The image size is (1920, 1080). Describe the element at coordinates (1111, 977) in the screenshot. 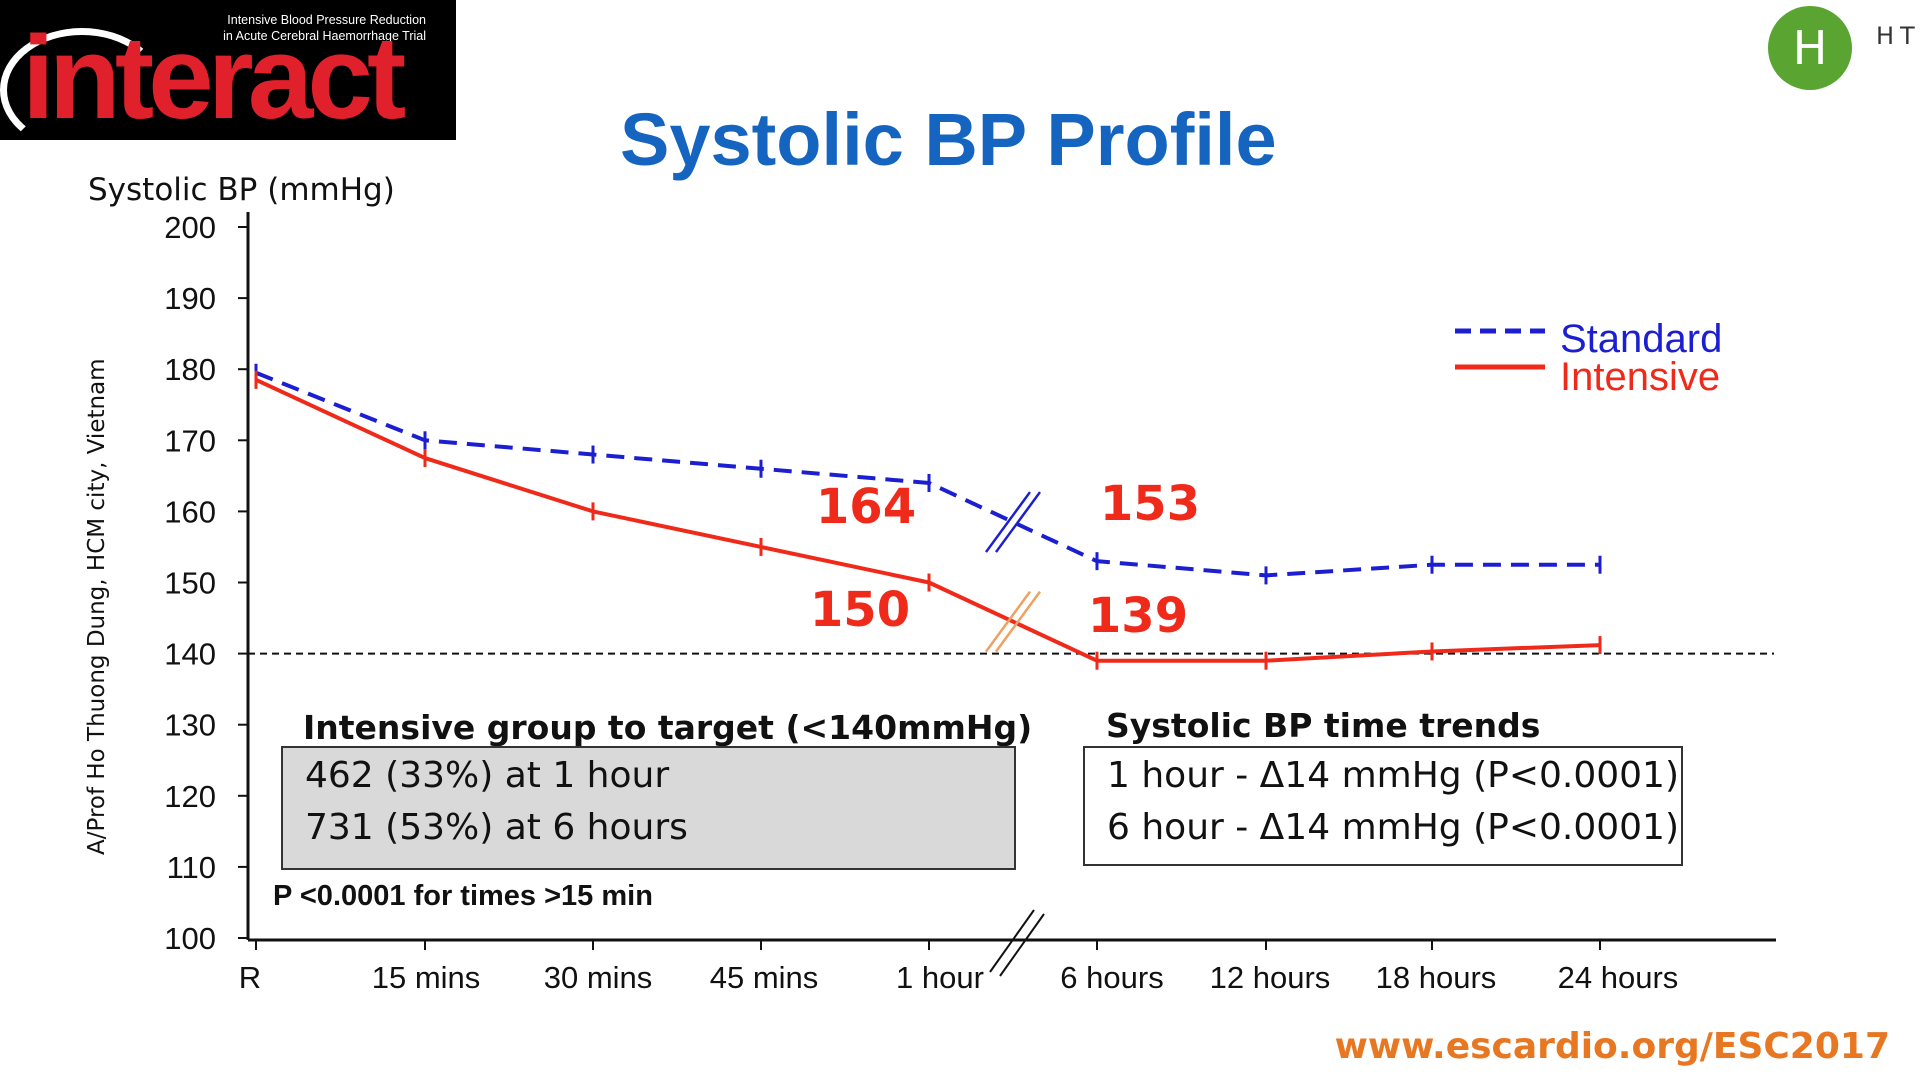

I see `x-tick-label: 6 hours` at that location.